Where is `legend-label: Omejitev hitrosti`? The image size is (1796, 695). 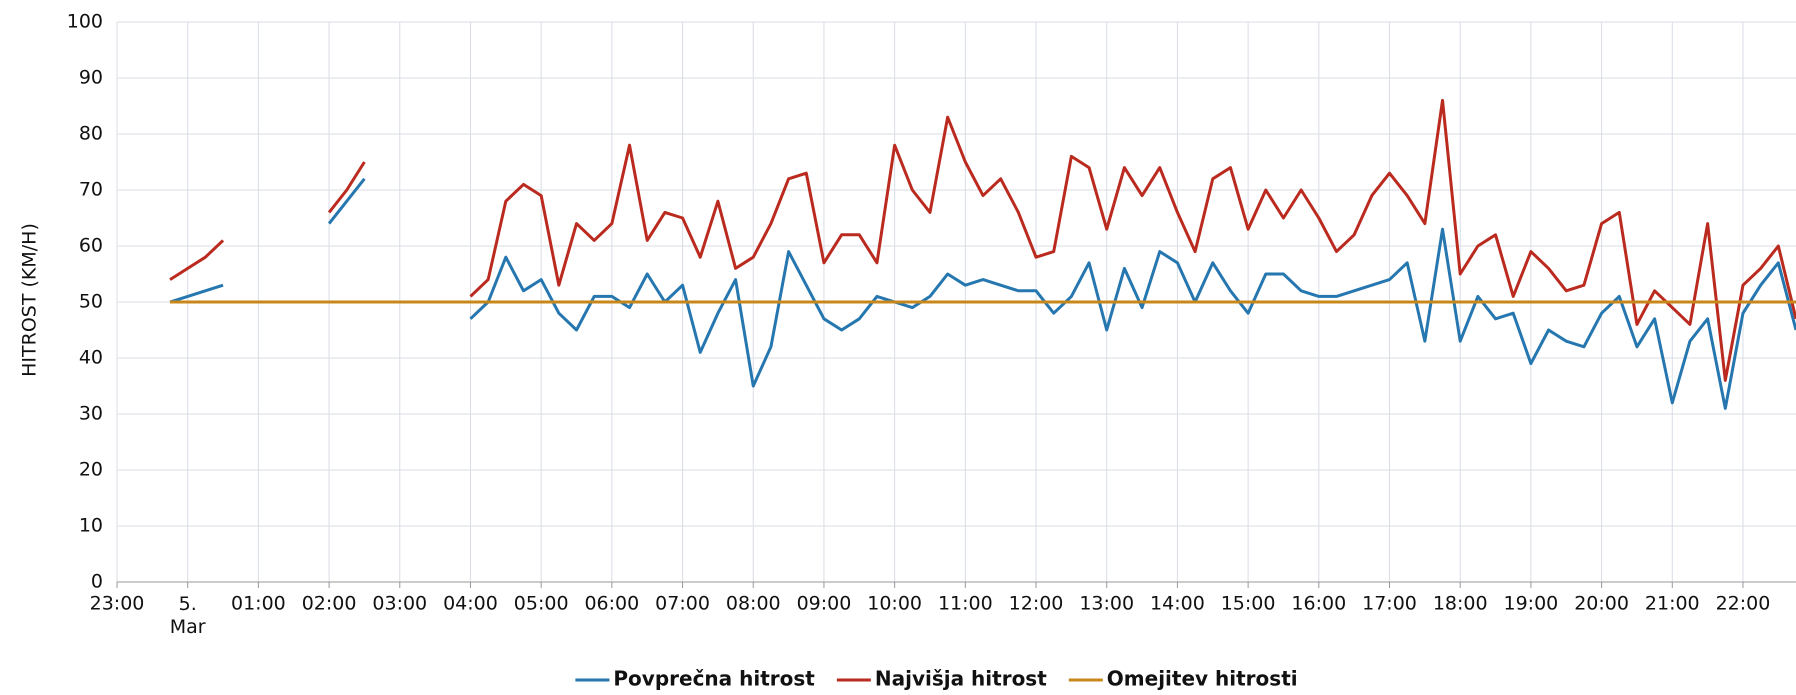 legend-label: Omejitev hitrosti is located at coordinates (1202, 679).